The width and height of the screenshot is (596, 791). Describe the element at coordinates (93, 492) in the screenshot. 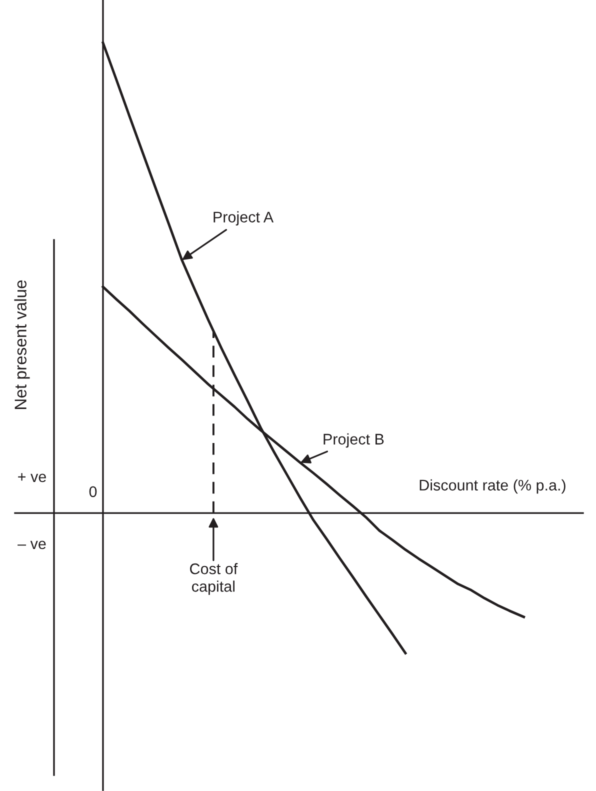

I see `annotation: 0` at that location.